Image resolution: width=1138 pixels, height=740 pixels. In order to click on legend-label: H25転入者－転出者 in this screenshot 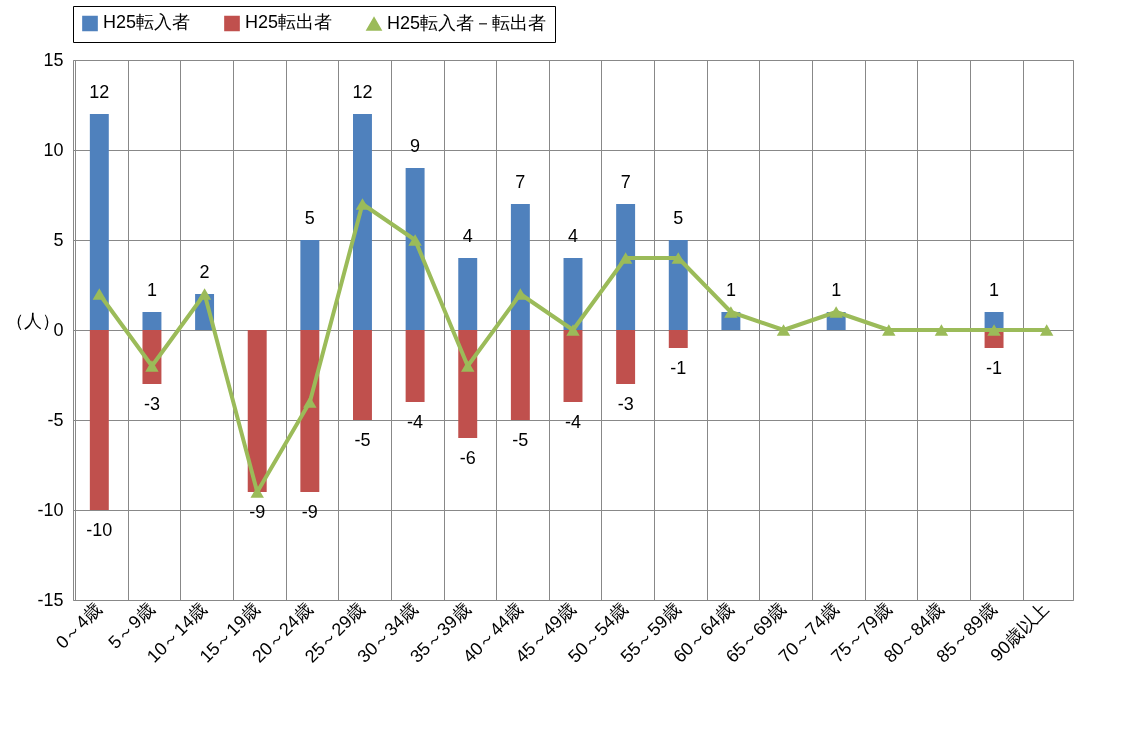, I will do `click(467, 22)`.